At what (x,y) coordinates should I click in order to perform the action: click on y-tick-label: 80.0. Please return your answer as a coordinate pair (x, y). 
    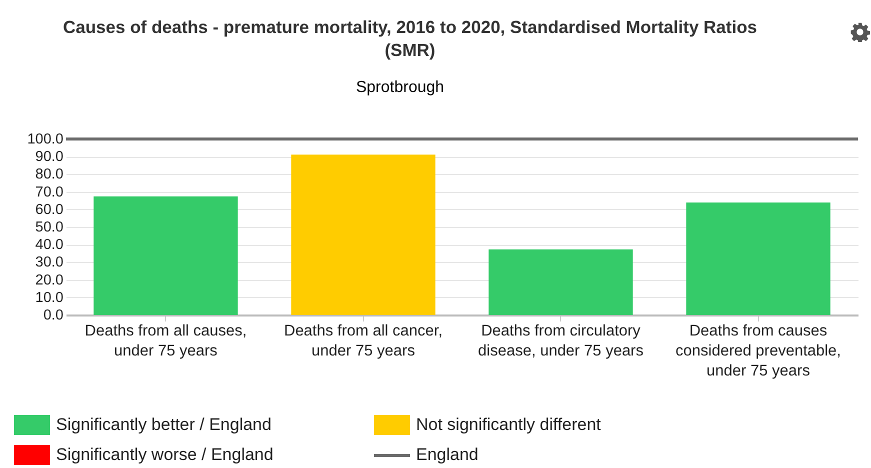
    Looking at the image, I should click on (49, 174).